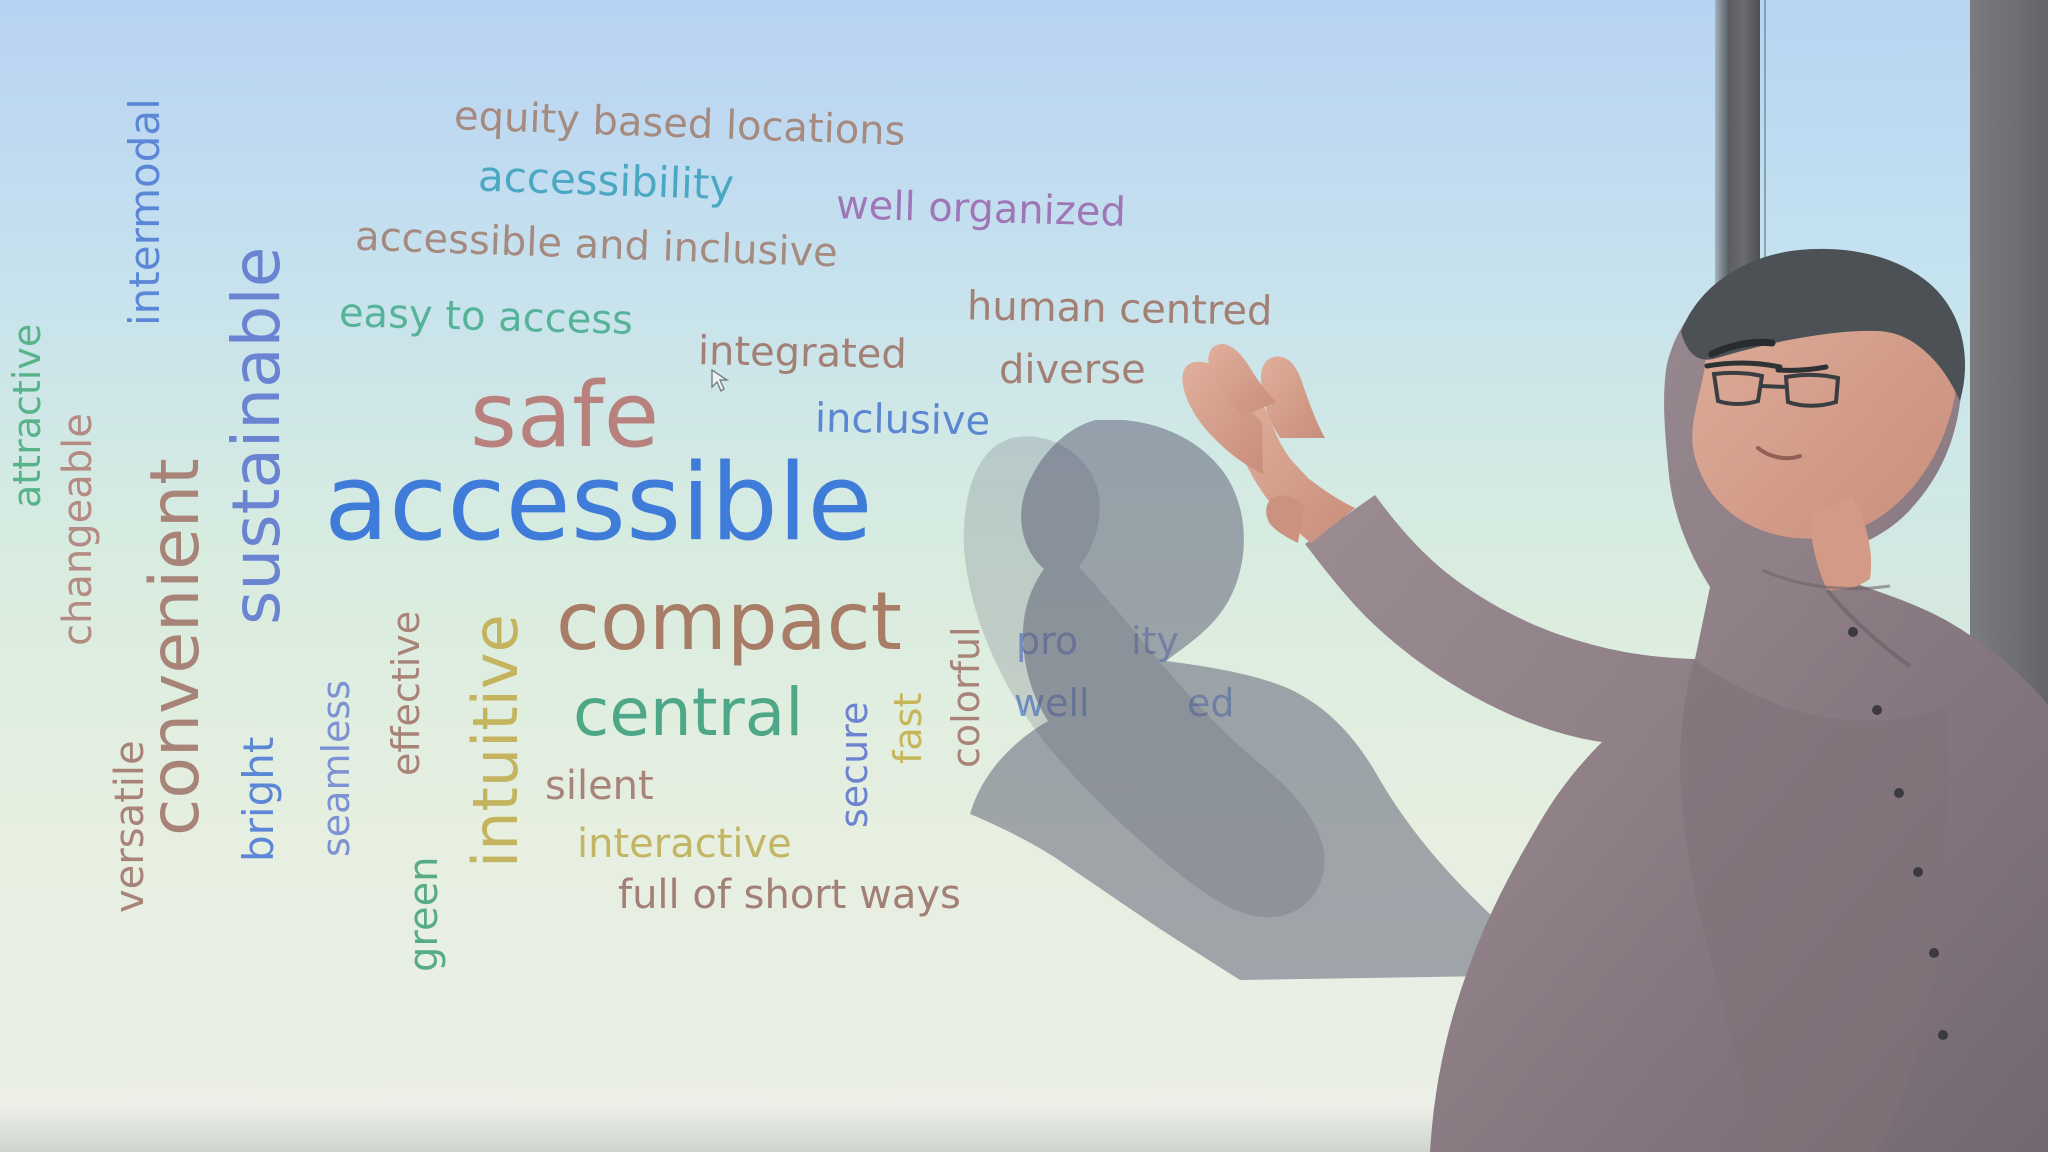  Describe the element at coordinates (684, 844) in the screenshot. I see `word-interactive: interactive` at that location.